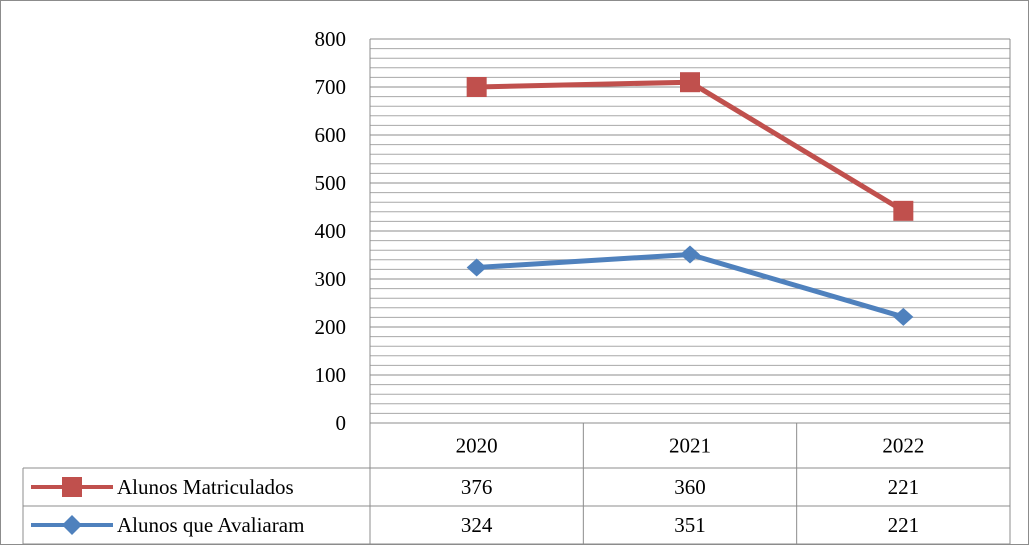  Describe the element at coordinates (477, 487) in the screenshot. I see `table-value: 376` at that location.